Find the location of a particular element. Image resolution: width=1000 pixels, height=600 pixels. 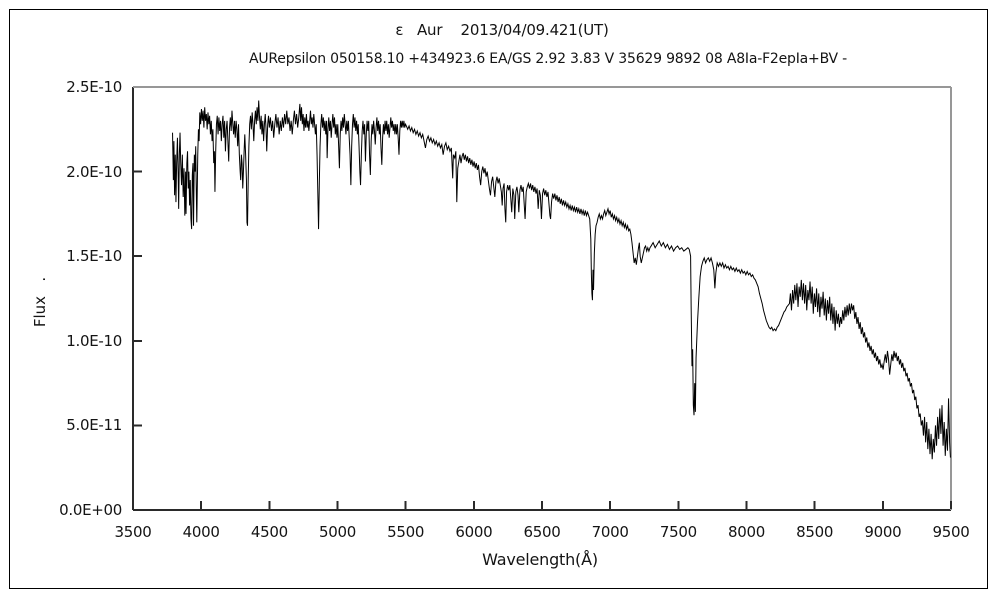

y-tick-label: 1.0E-10 is located at coordinates (94, 340).